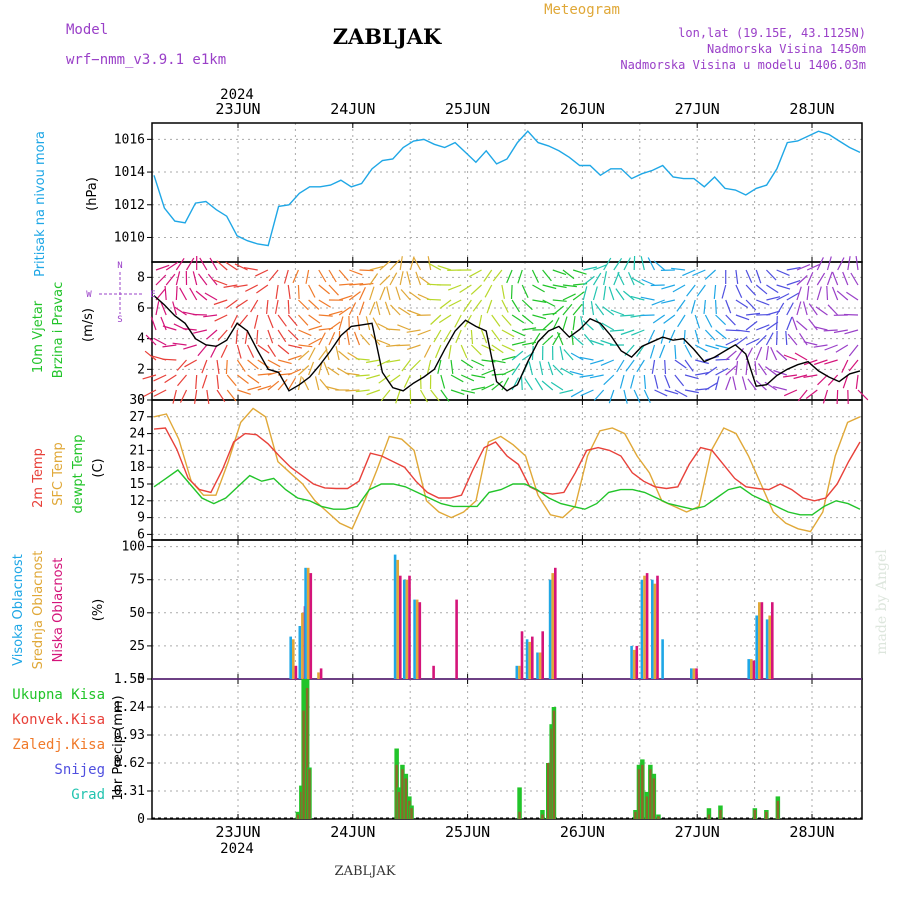  Describe the element at coordinates (88, 795) in the screenshot. I see `legend-grad: Grad` at that location.